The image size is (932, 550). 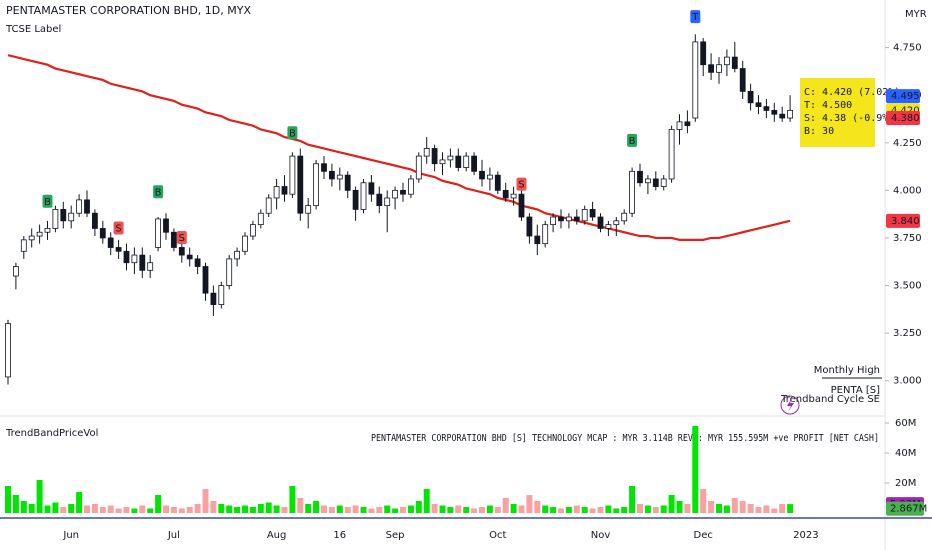 I want to click on alert-icon, so click(x=790, y=405).